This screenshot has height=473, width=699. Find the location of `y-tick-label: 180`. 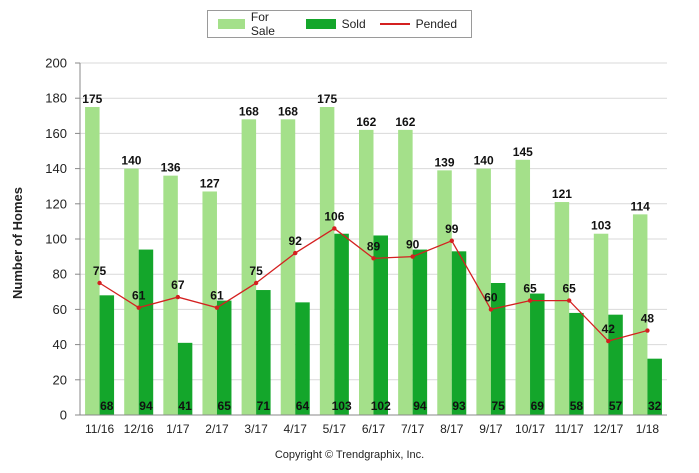

y-tick-label: 180 is located at coordinates (56, 98).